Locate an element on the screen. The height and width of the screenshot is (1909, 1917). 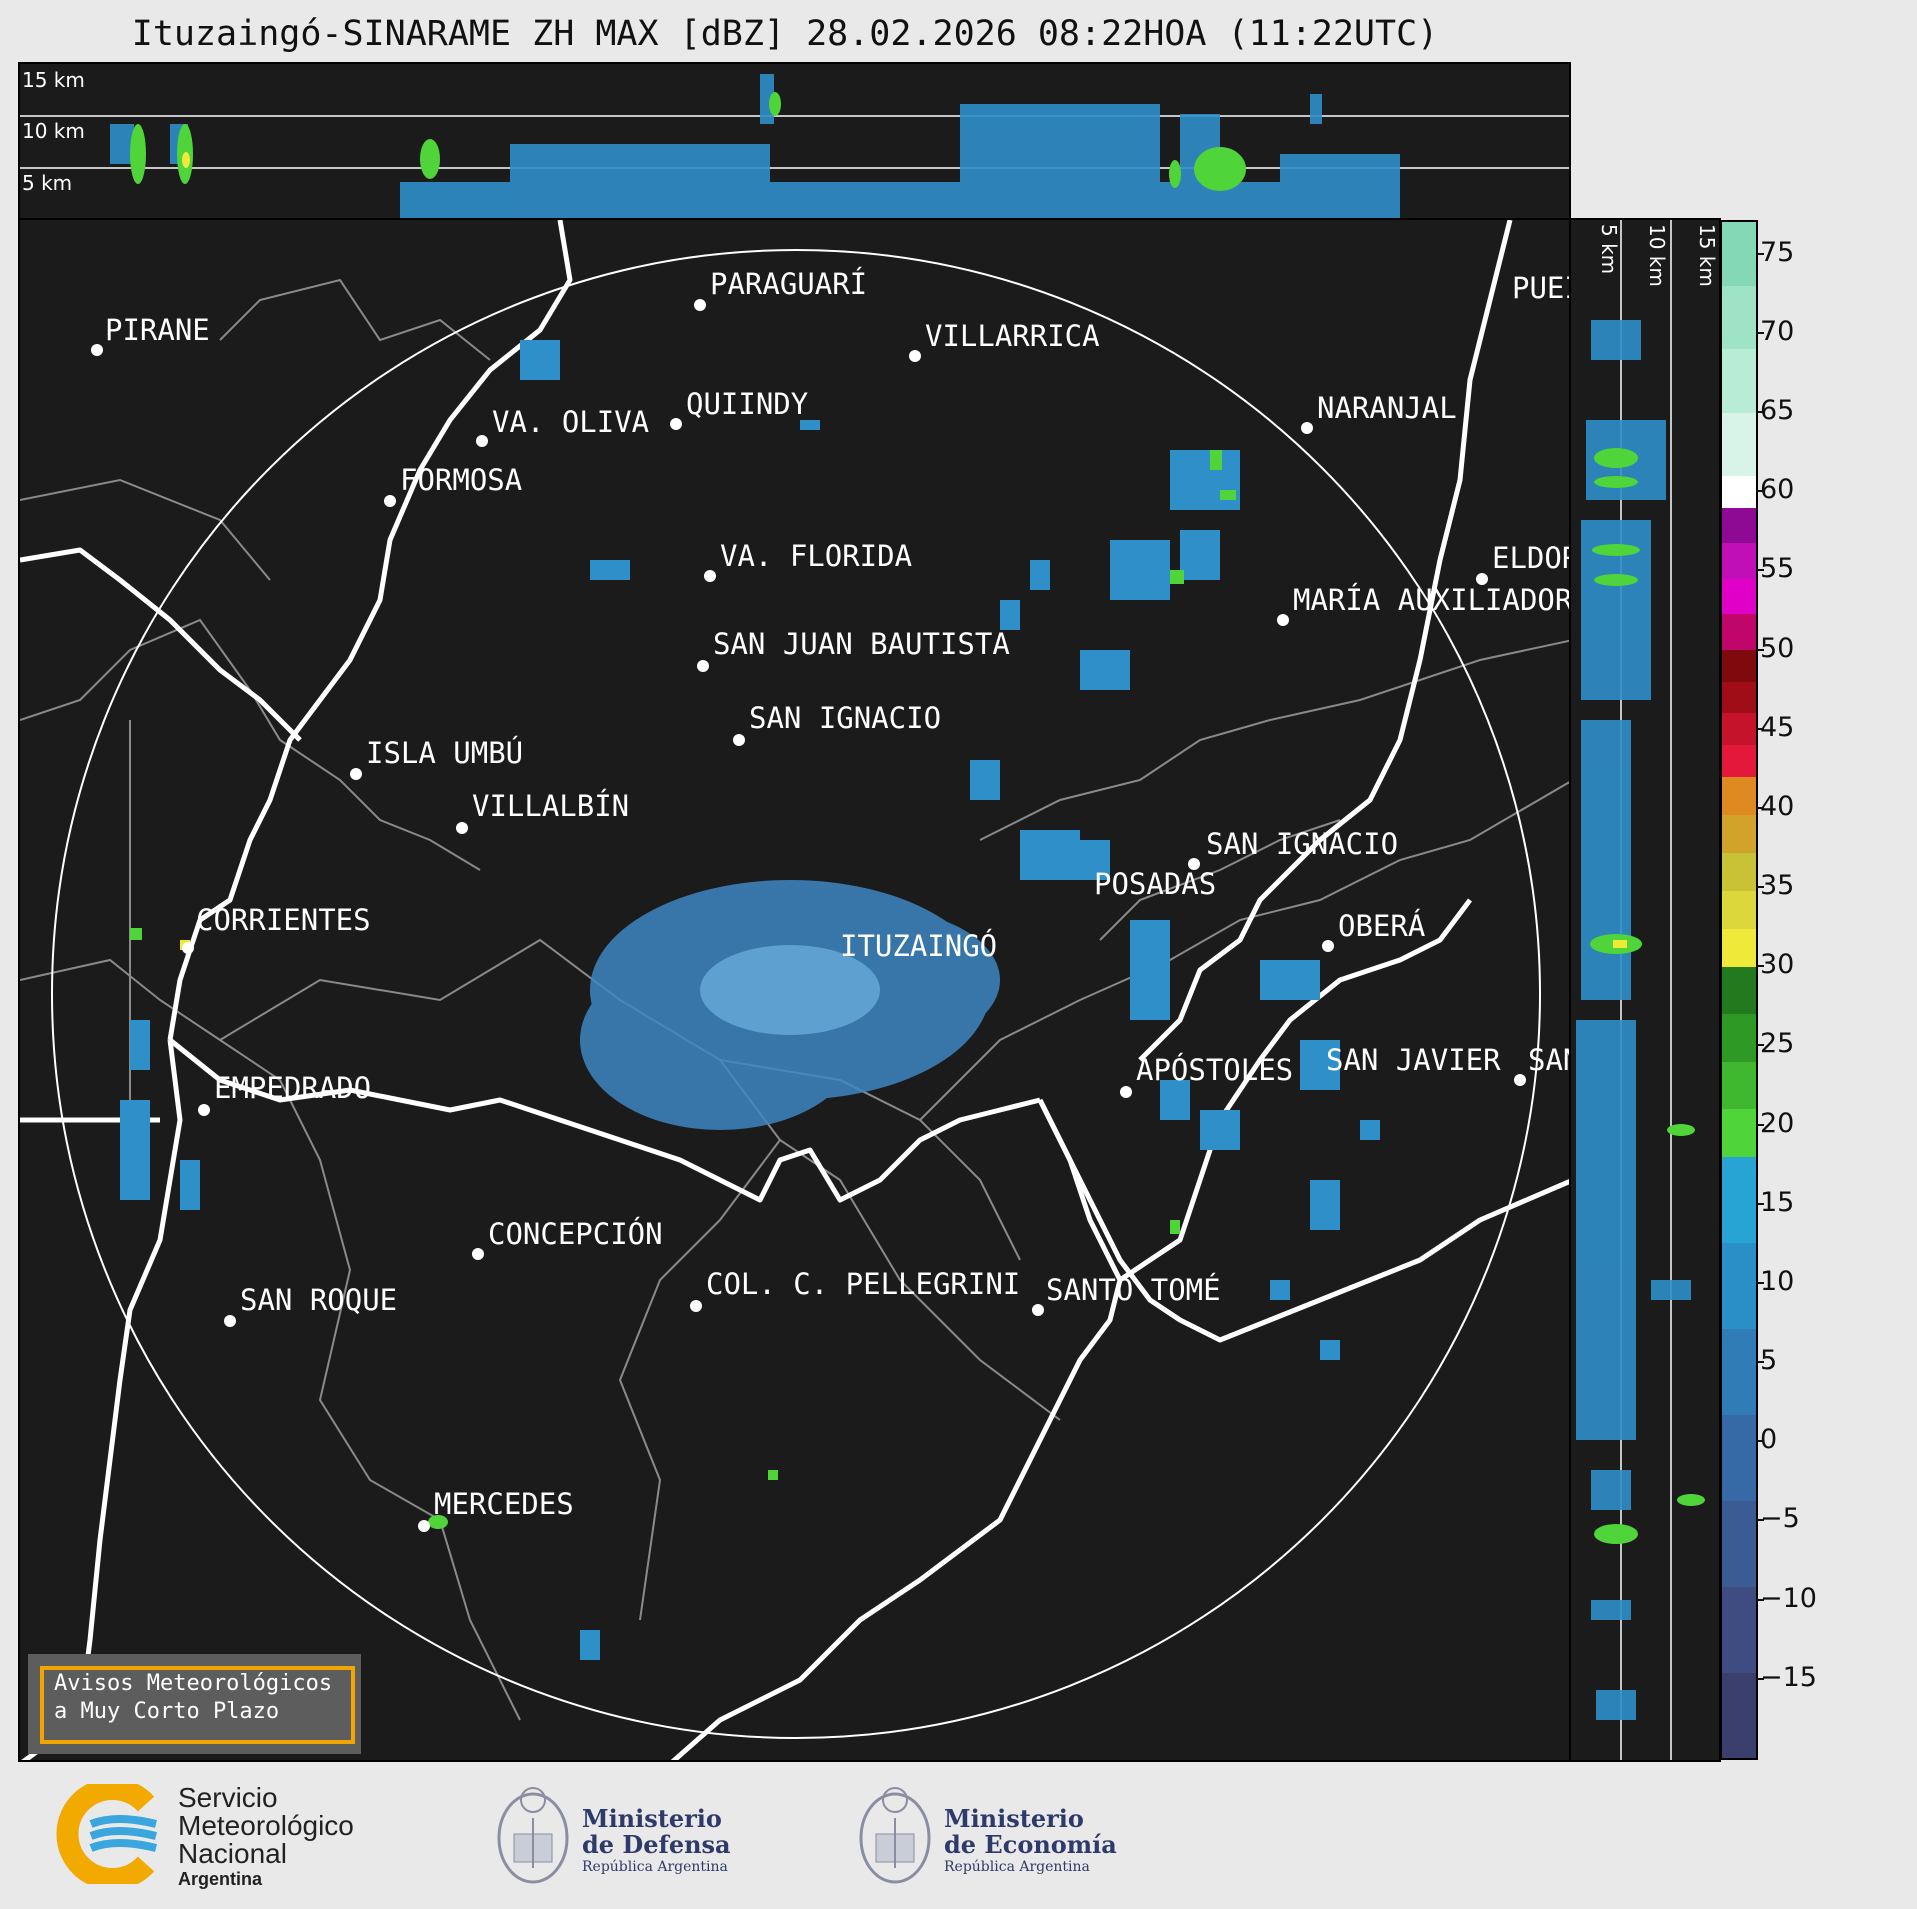
city-label-empedrado: EMPEDRADO is located at coordinates (293, 1088).